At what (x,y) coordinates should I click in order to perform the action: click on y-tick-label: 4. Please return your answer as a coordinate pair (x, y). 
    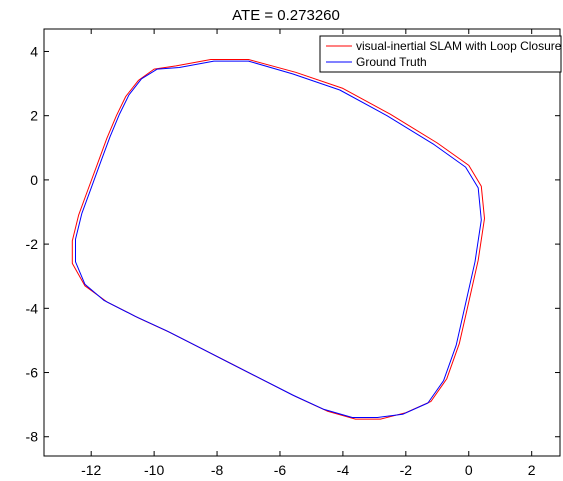
    Looking at the image, I should click on (34, 51).